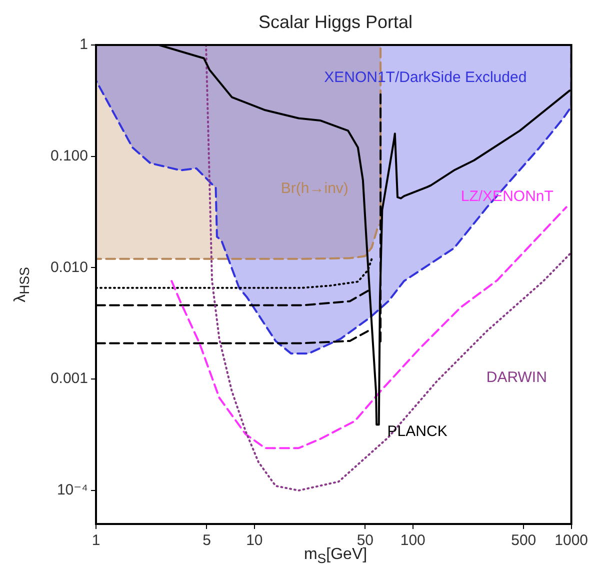  Describe the element at coordinates (571, 541) in the screenshot. I see `x-tick-label: 1000` at that location.